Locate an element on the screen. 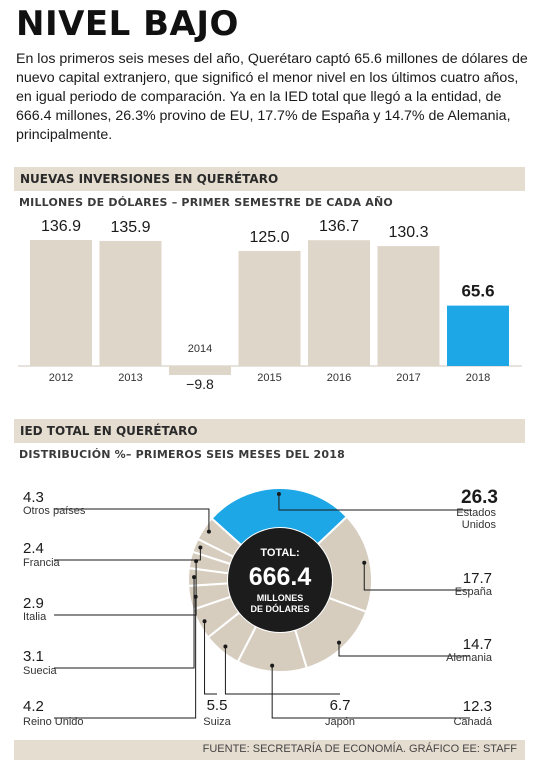  bar-category-label: 2016 is located at coordinates (339, 378).